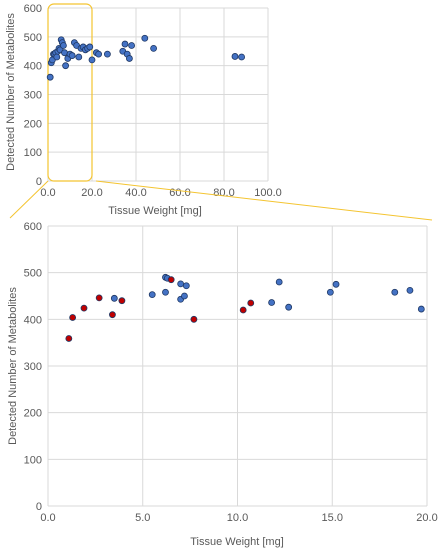 Image resolution: width=440 pixels, height=550 pixels. What do you see at coordinates (33, 9) in the screenshot?
I see `overview-y-tick-label: 600` at bounding box center [33, 9].